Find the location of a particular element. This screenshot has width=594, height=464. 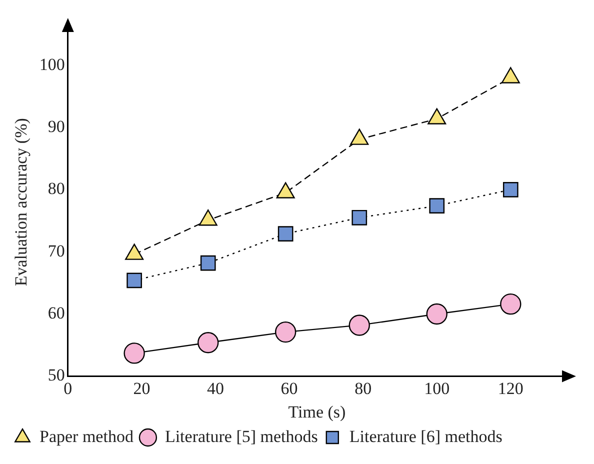

x-tick-label: 100 is located at coordinates (437, 388).